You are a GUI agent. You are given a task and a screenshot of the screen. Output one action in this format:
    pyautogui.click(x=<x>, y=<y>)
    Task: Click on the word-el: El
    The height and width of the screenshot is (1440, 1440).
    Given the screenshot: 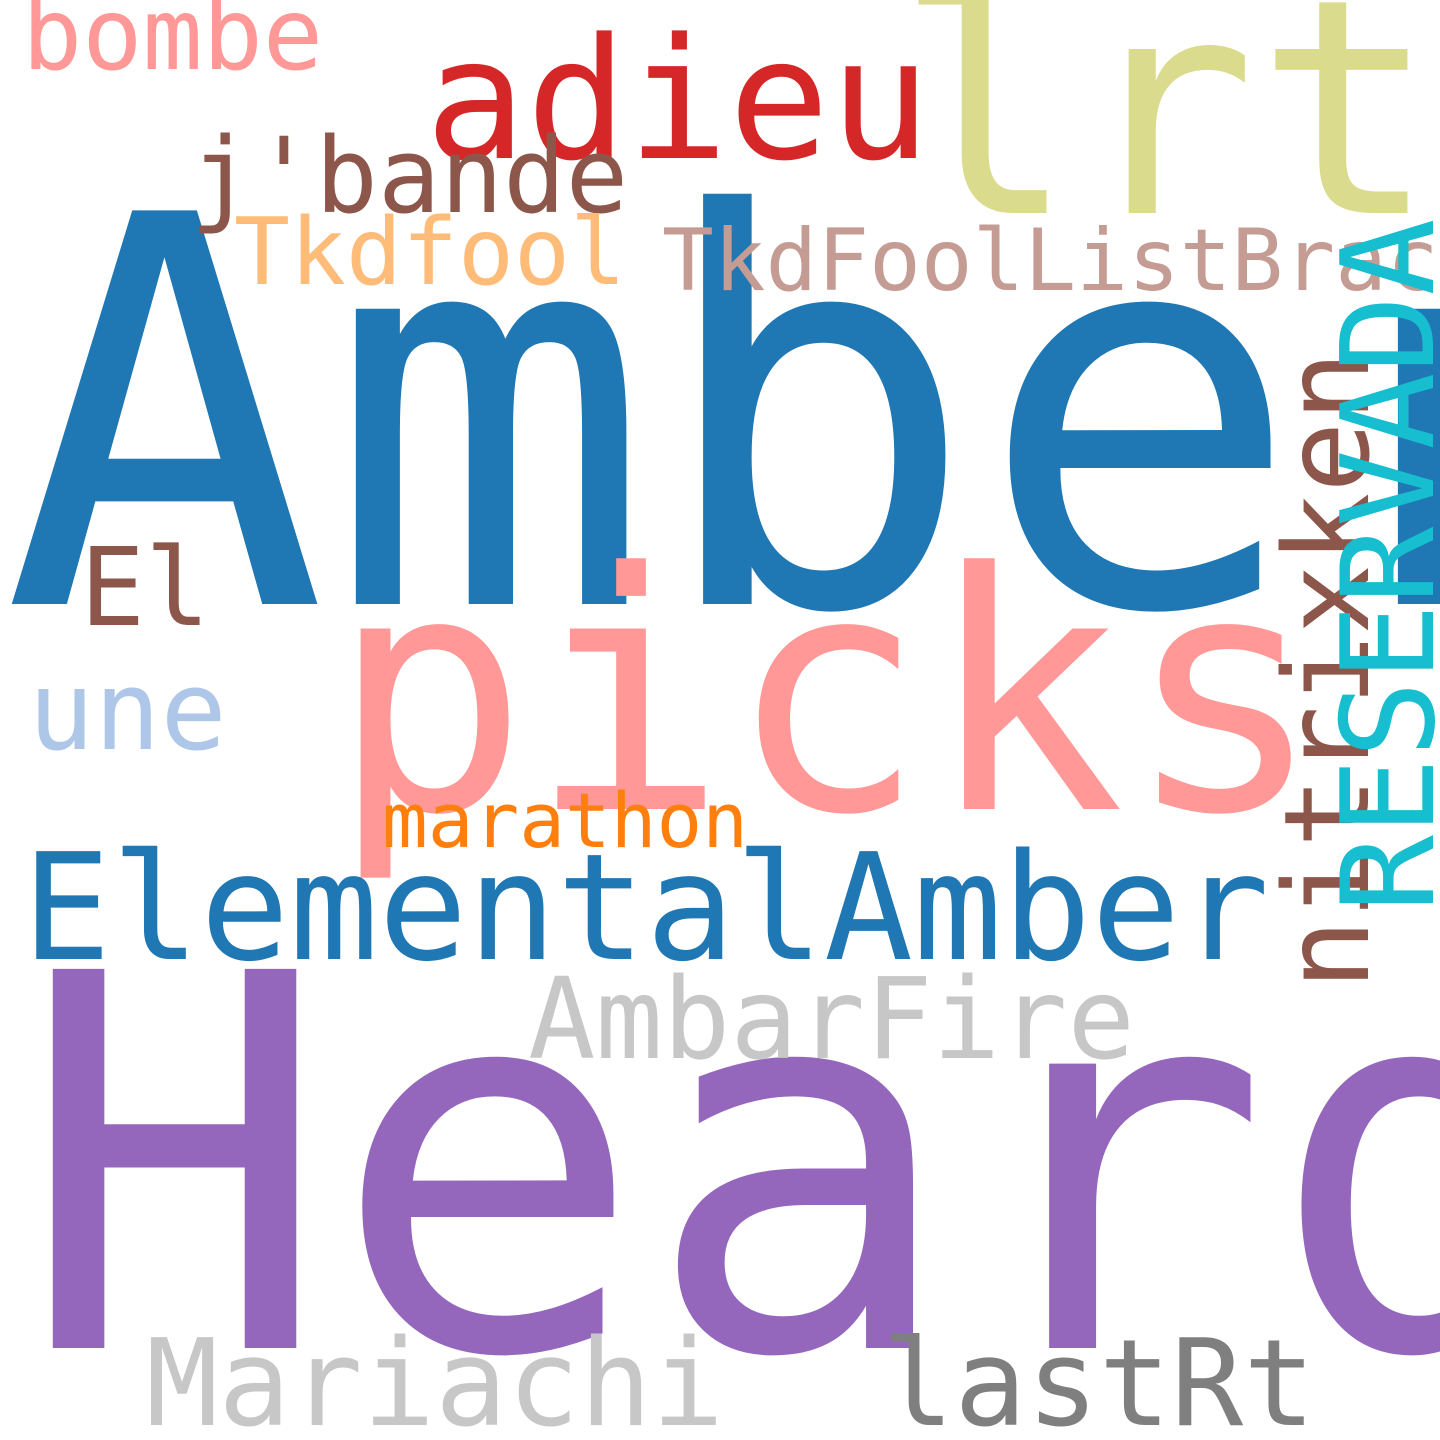 What is the action you would take?
    pyautogui.click(x=145, y=588)
    